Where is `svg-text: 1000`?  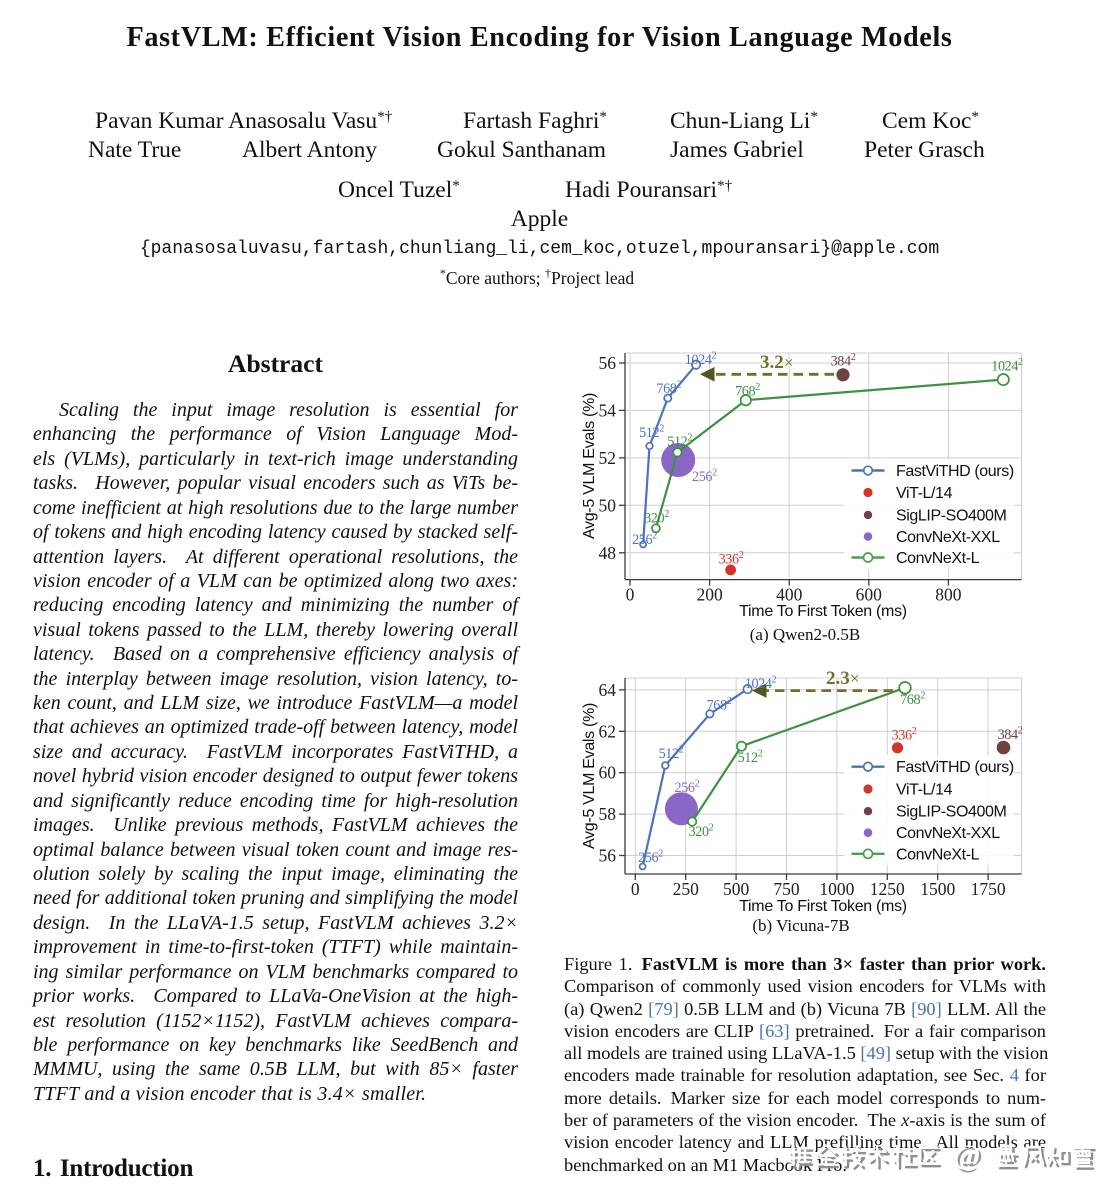
svg-text: 1000 is located at coordinates (836, 889).